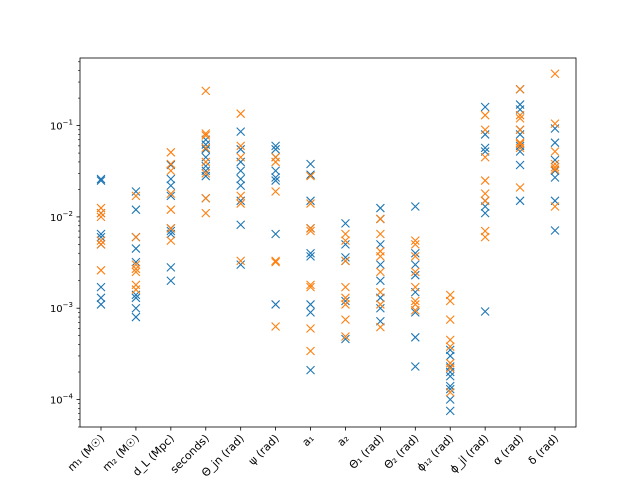 The image size is (640, 480). Describe the element at coordinates (276, 171) in the screenshot. I see `data-point-s0-c5-p3` at that location.